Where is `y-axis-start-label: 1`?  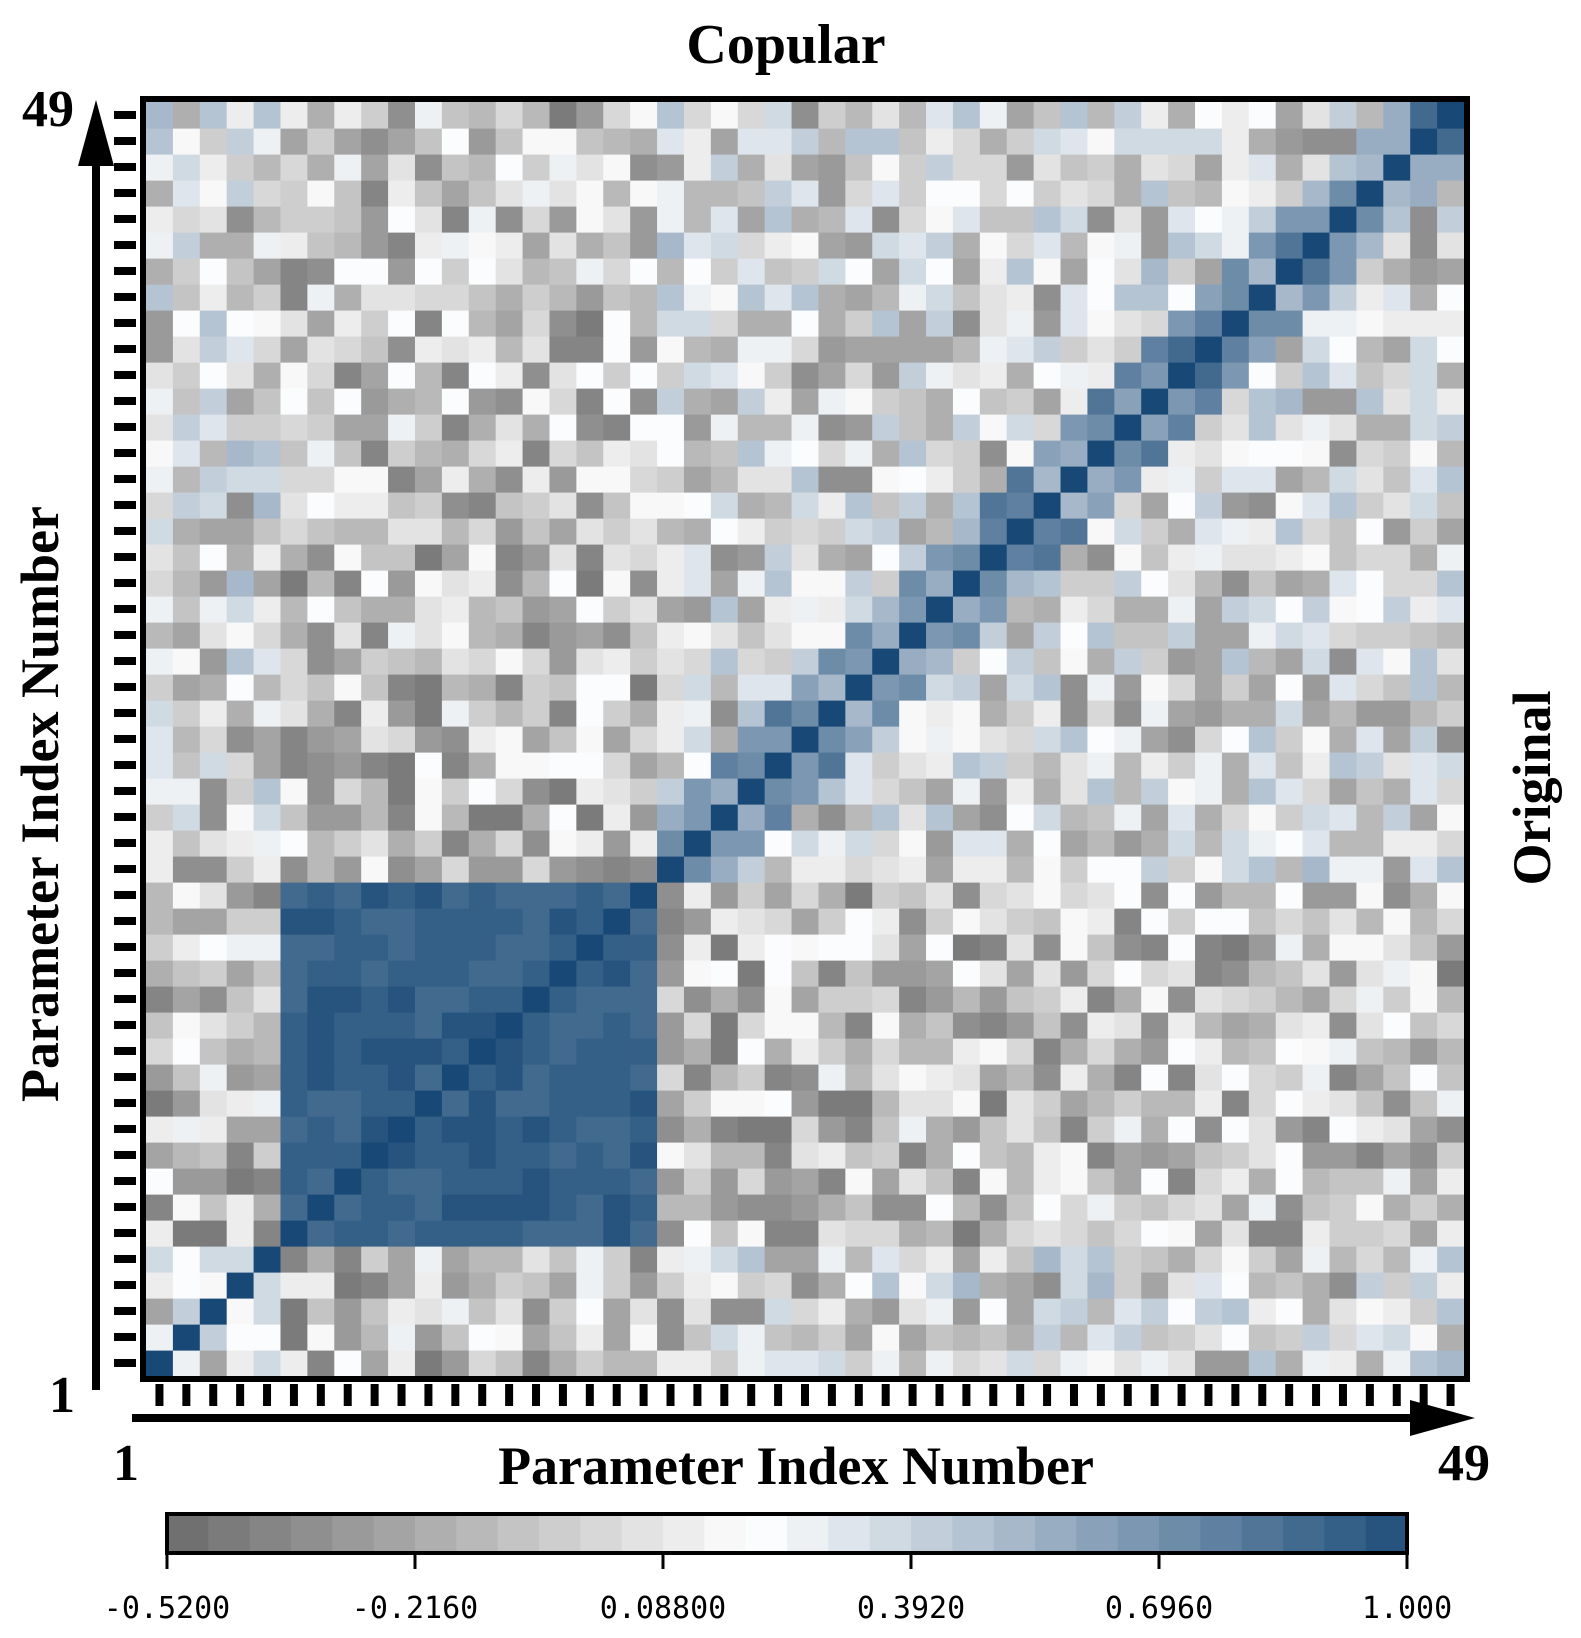 y-axis-start-label: 1 is located at coordinates (62, 1395).